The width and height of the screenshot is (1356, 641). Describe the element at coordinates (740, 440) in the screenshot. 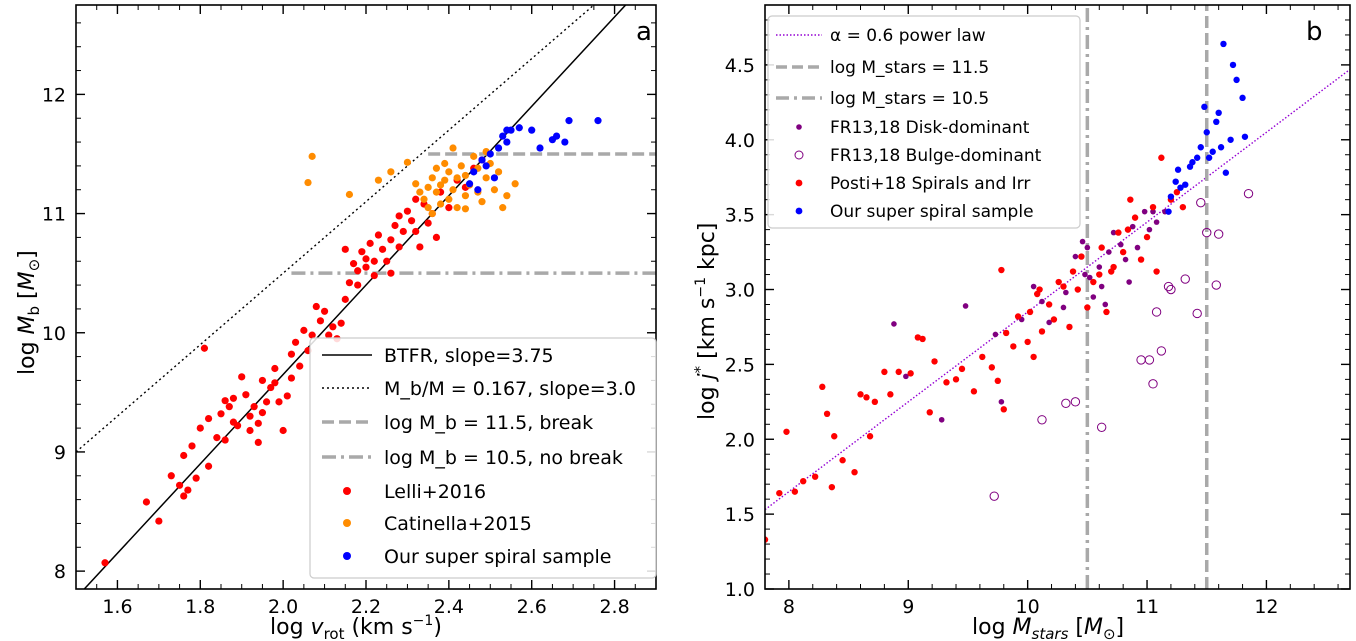

I see `y-tick-label-b-2: 2.0` at that location.